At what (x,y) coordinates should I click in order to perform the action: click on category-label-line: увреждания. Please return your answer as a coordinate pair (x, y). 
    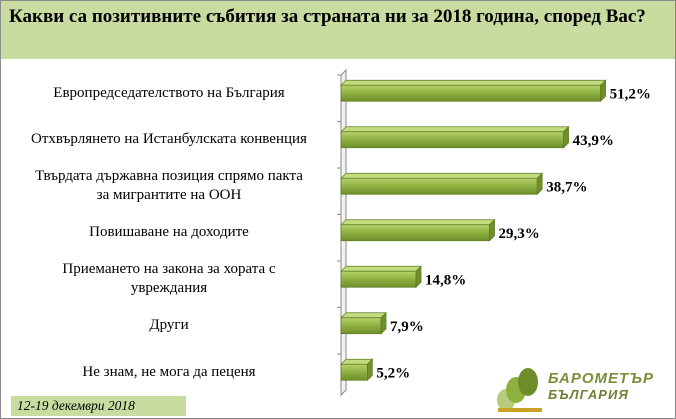
    Looking at the image, I should click on (169, 288).